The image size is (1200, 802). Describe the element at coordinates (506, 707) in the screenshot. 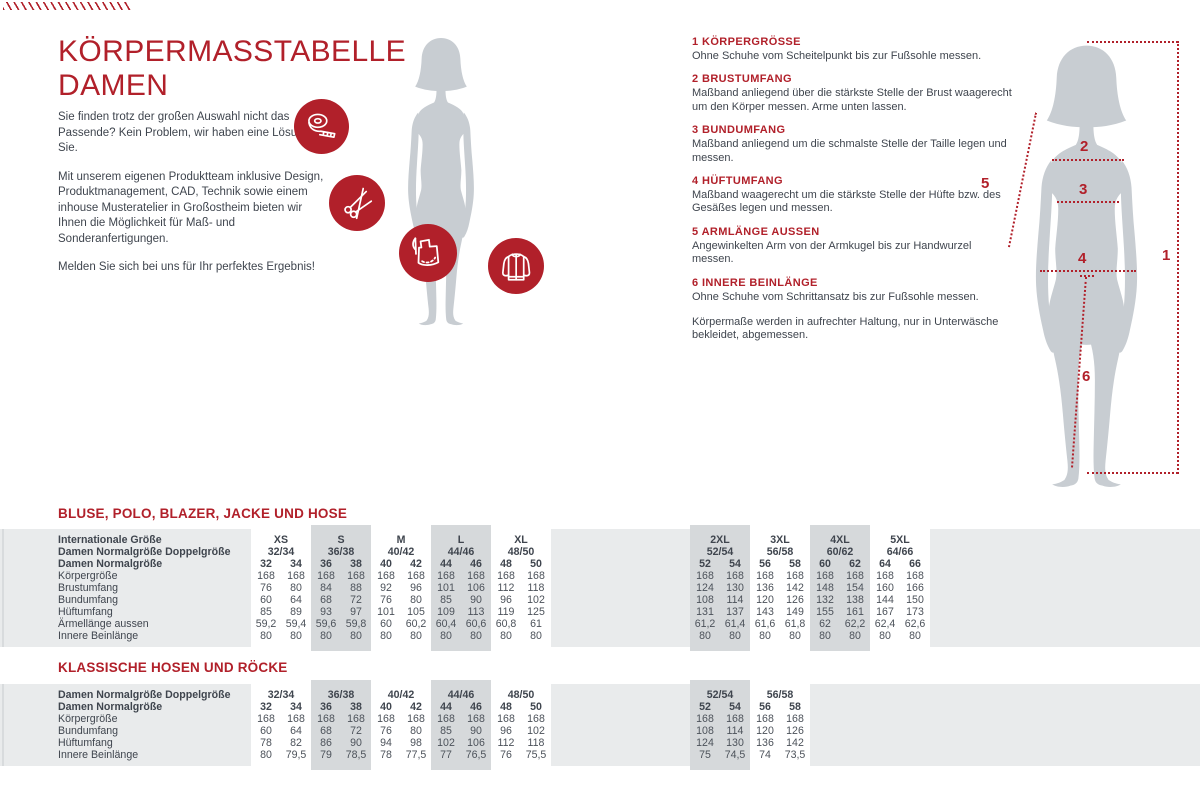

I see `table-cell: 48` at that location.